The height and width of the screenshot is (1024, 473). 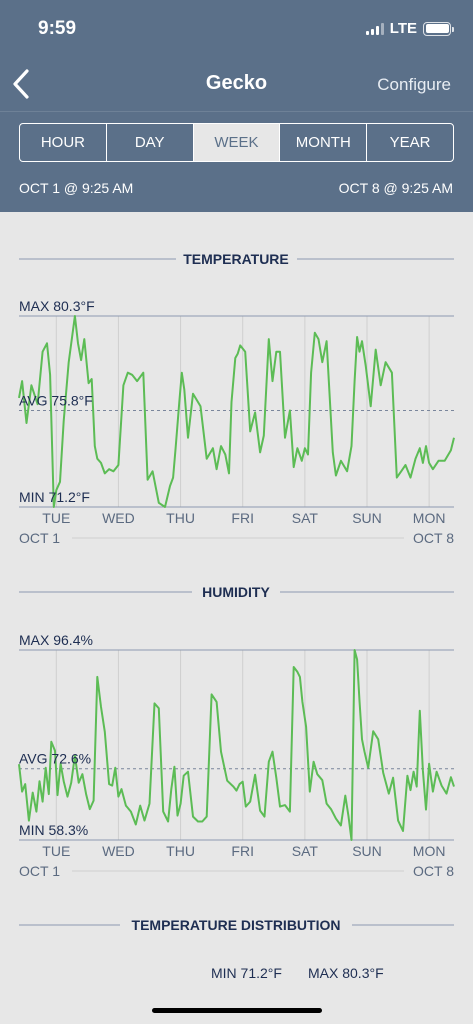 I want to click on page-title: Gecko, so click(x=236, y=83).